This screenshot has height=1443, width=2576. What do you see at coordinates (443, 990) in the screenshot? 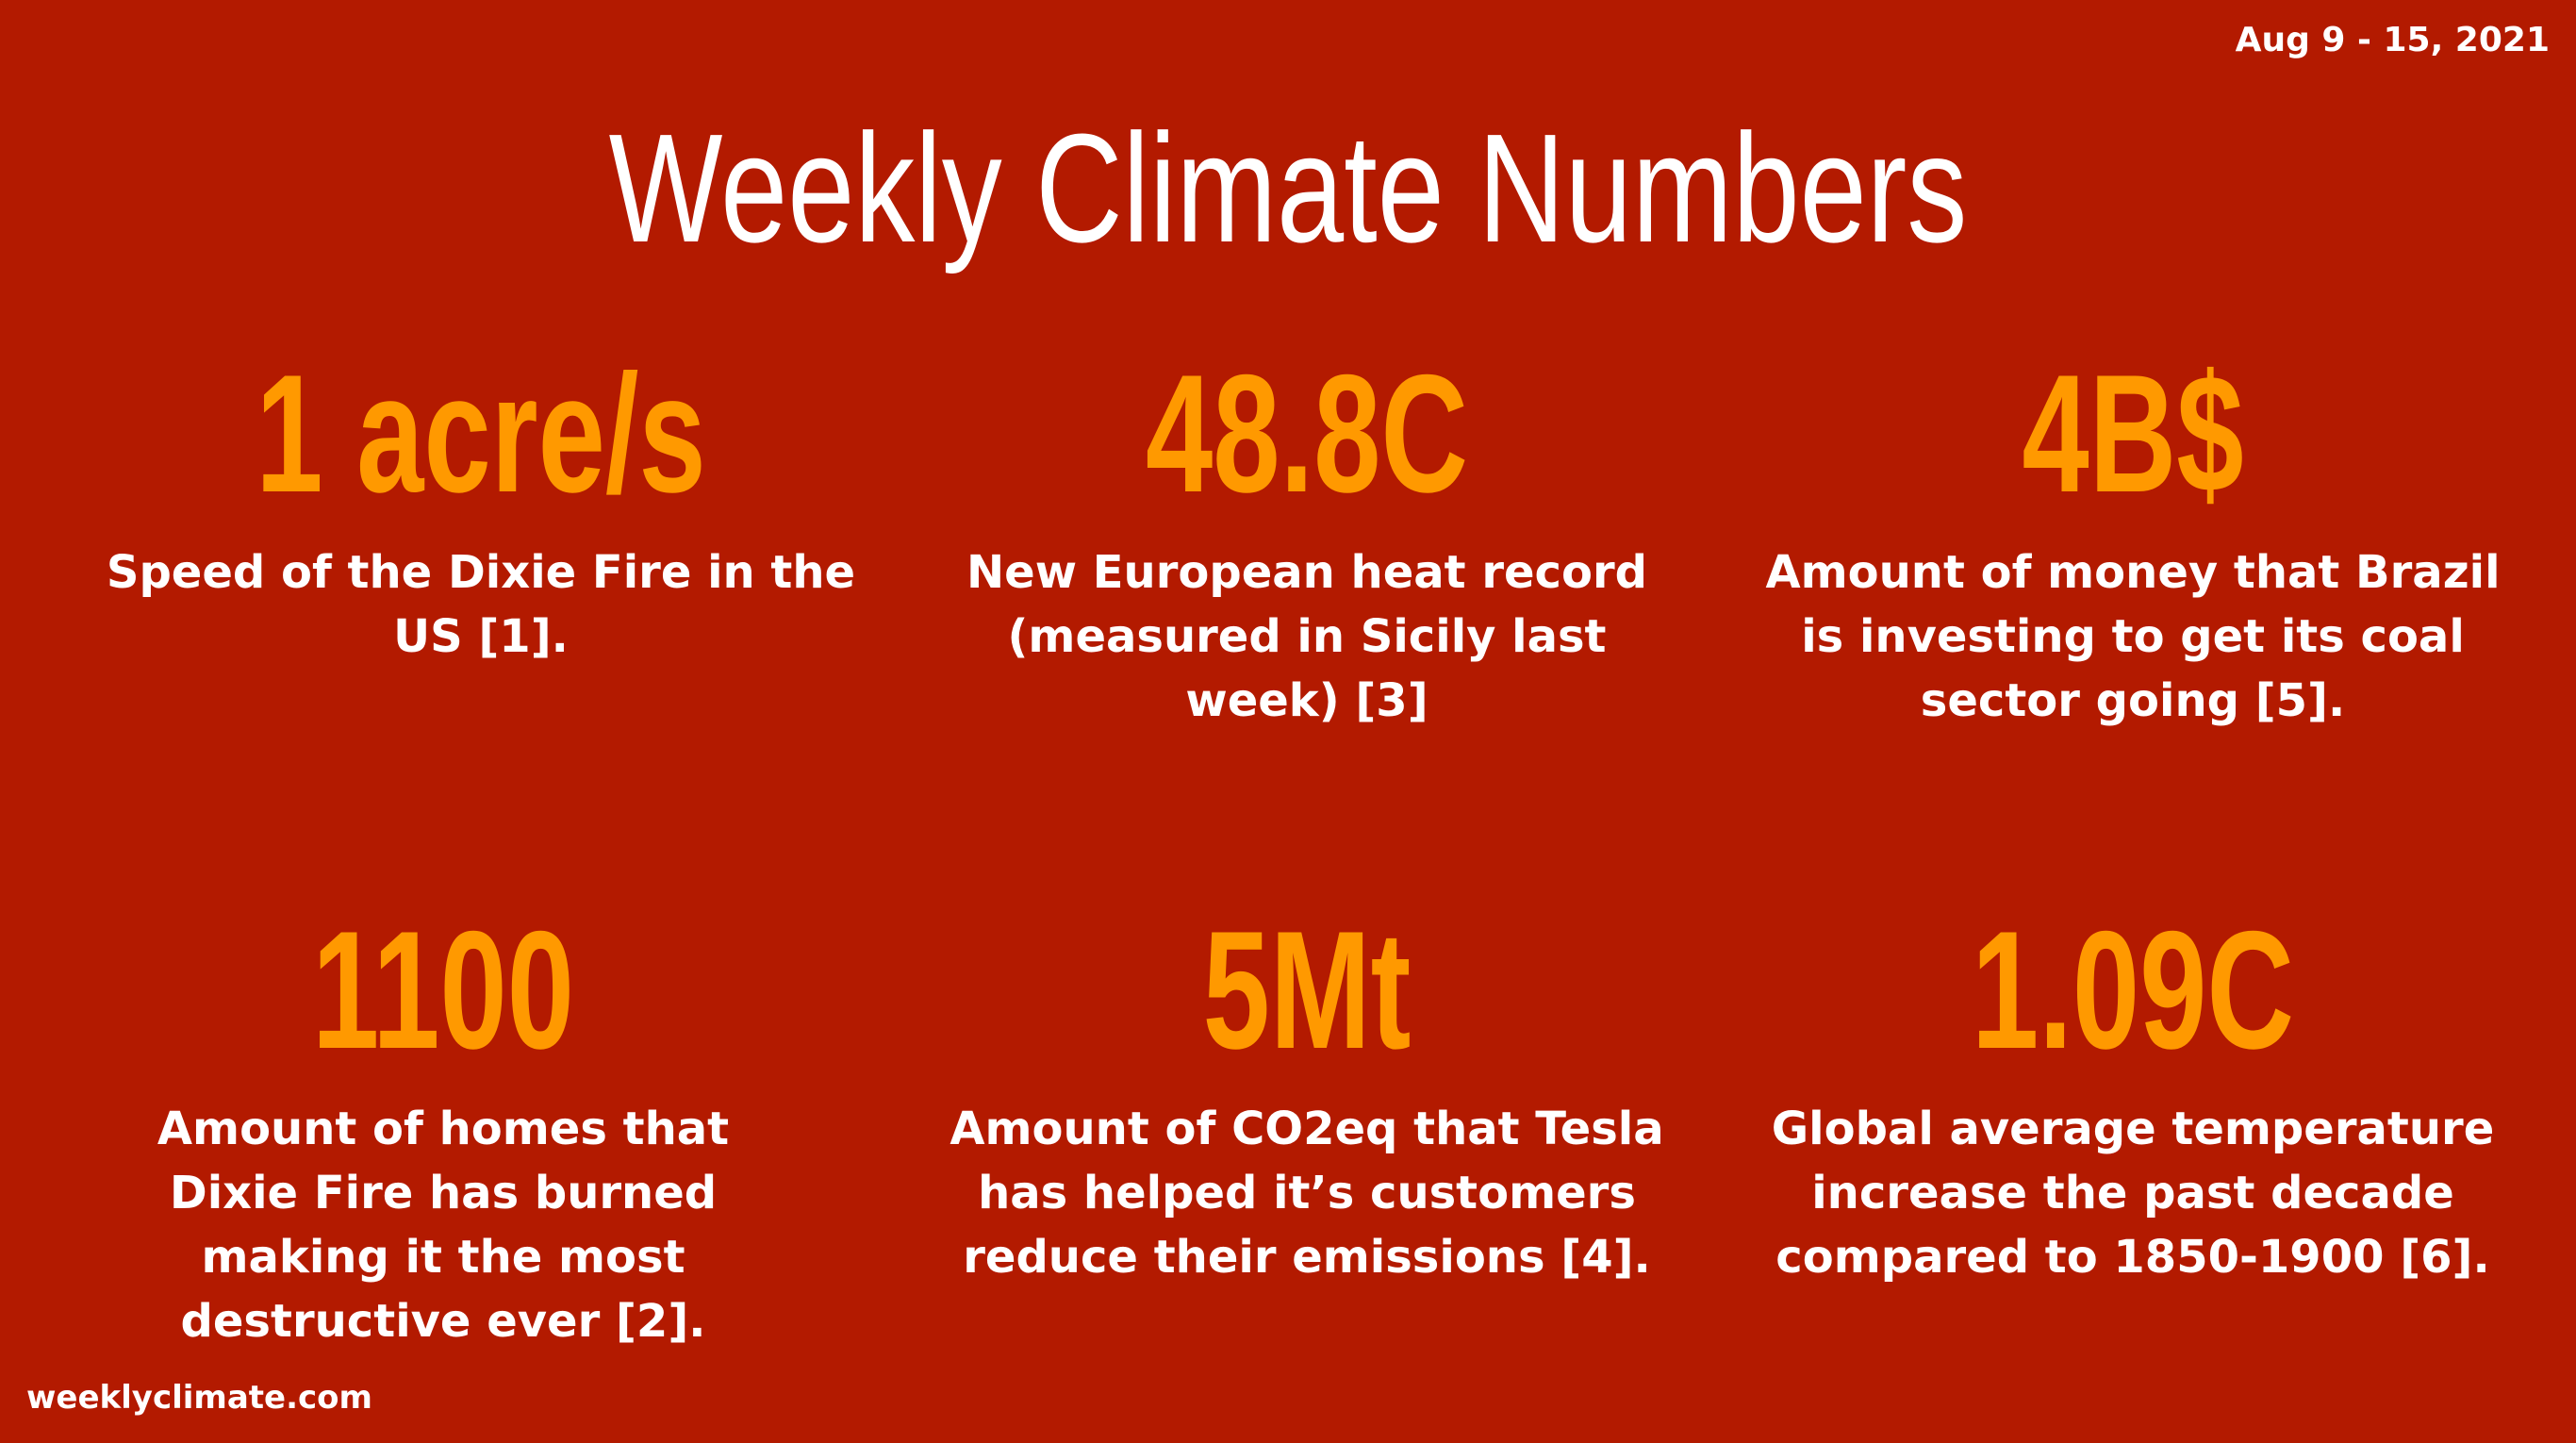
I see `stat-value: 1100` at bounding box center [443, 990].